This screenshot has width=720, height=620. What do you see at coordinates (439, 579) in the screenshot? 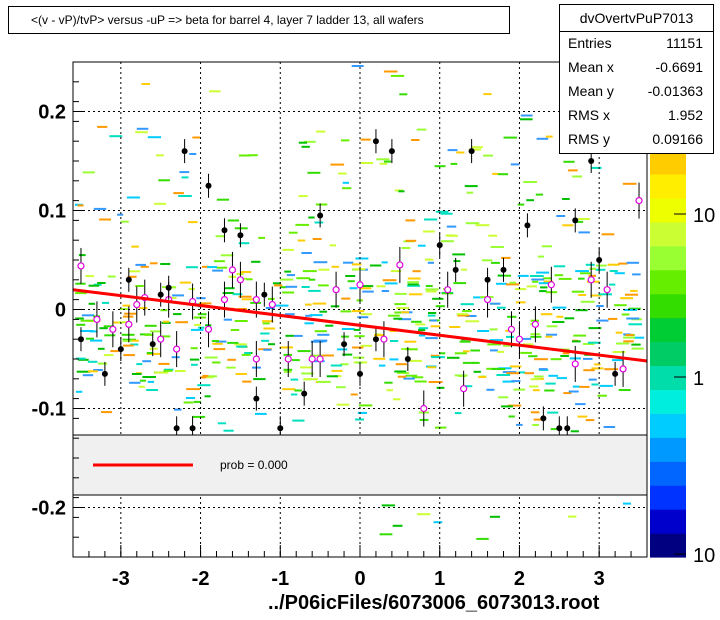
I see `x-tick-label: 1` at bounding box center [439, 579].